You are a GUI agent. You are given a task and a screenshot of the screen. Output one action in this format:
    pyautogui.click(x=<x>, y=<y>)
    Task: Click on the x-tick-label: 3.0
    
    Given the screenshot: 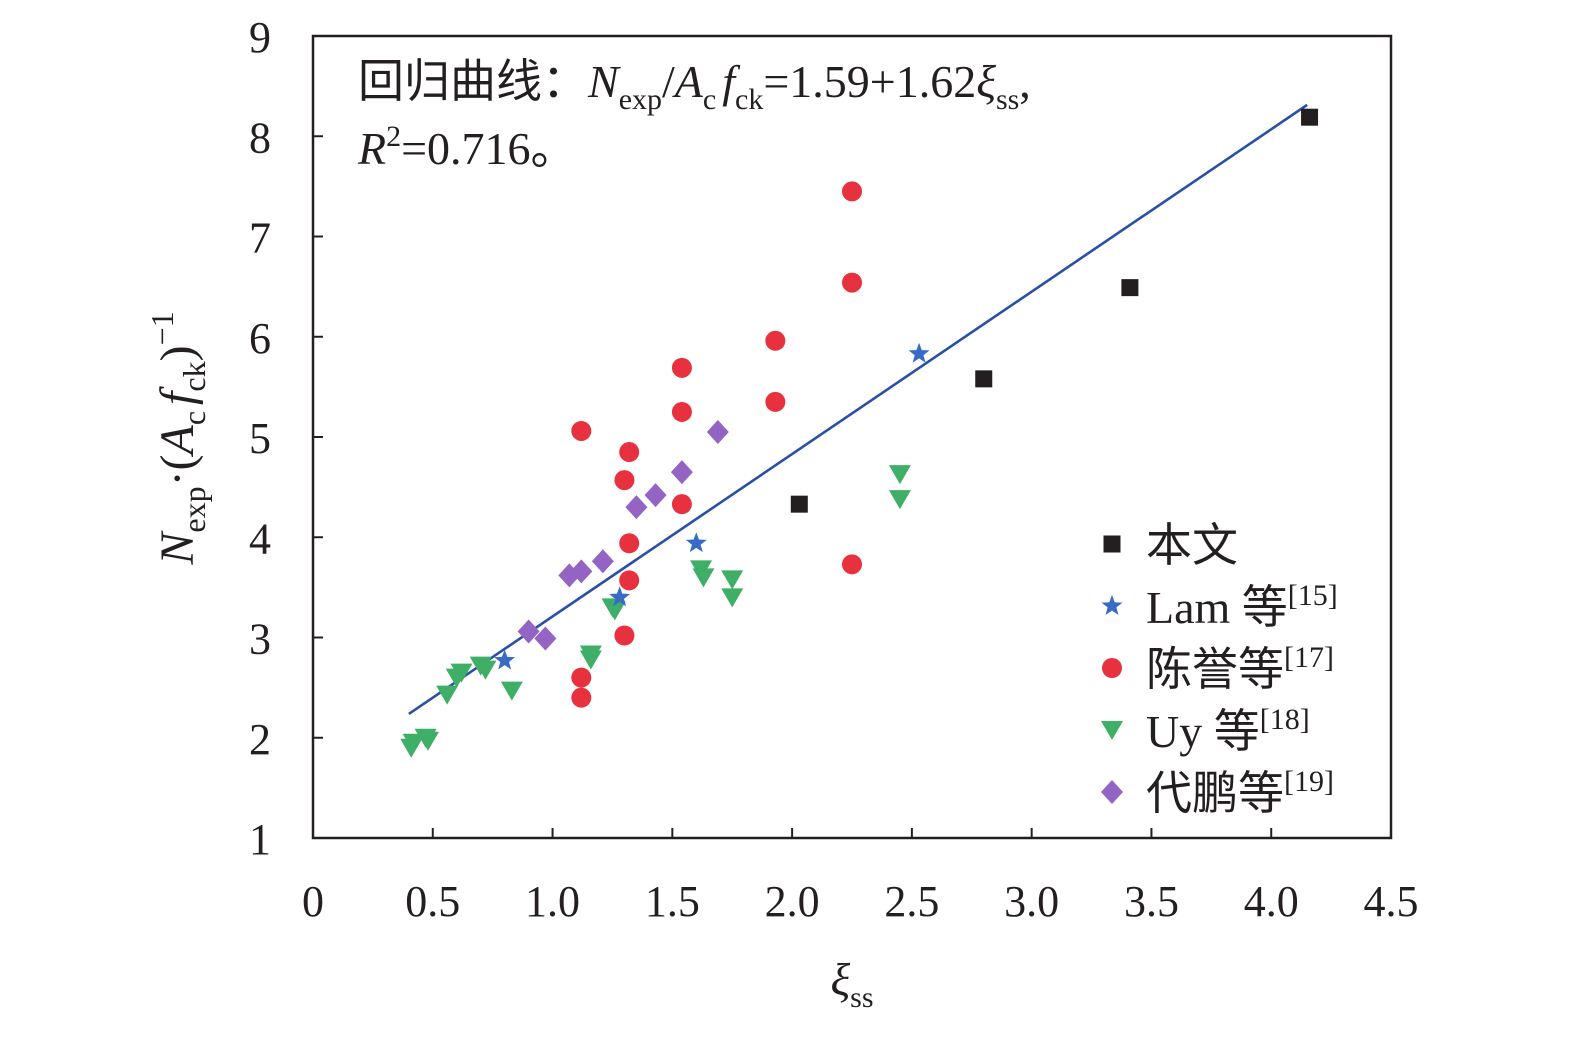 What is the action you would take?
    pyautogui.click(x=1031, y=901)
    